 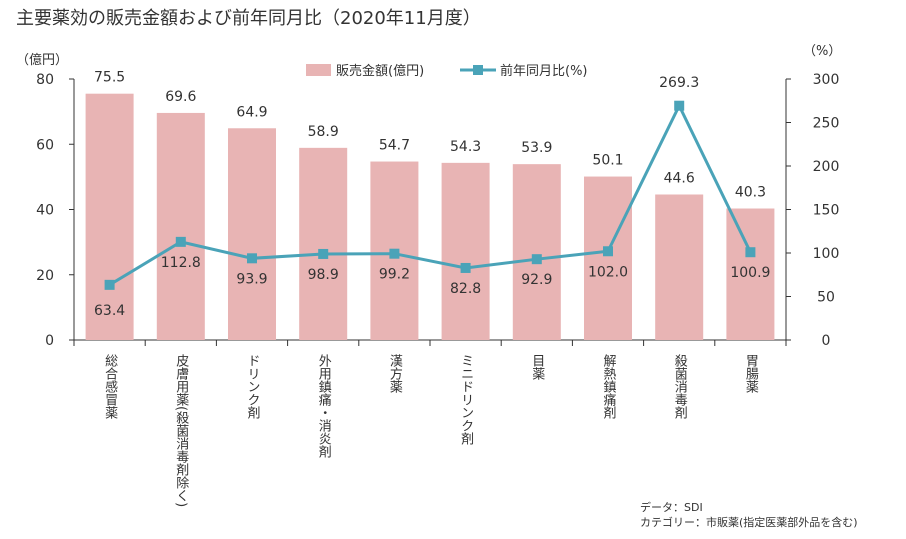 What do you see at coordinates (380, 71) in the screenshot?
I see `legend-bar-label: 販売金額(億円)` at bounding box center [380, 71].